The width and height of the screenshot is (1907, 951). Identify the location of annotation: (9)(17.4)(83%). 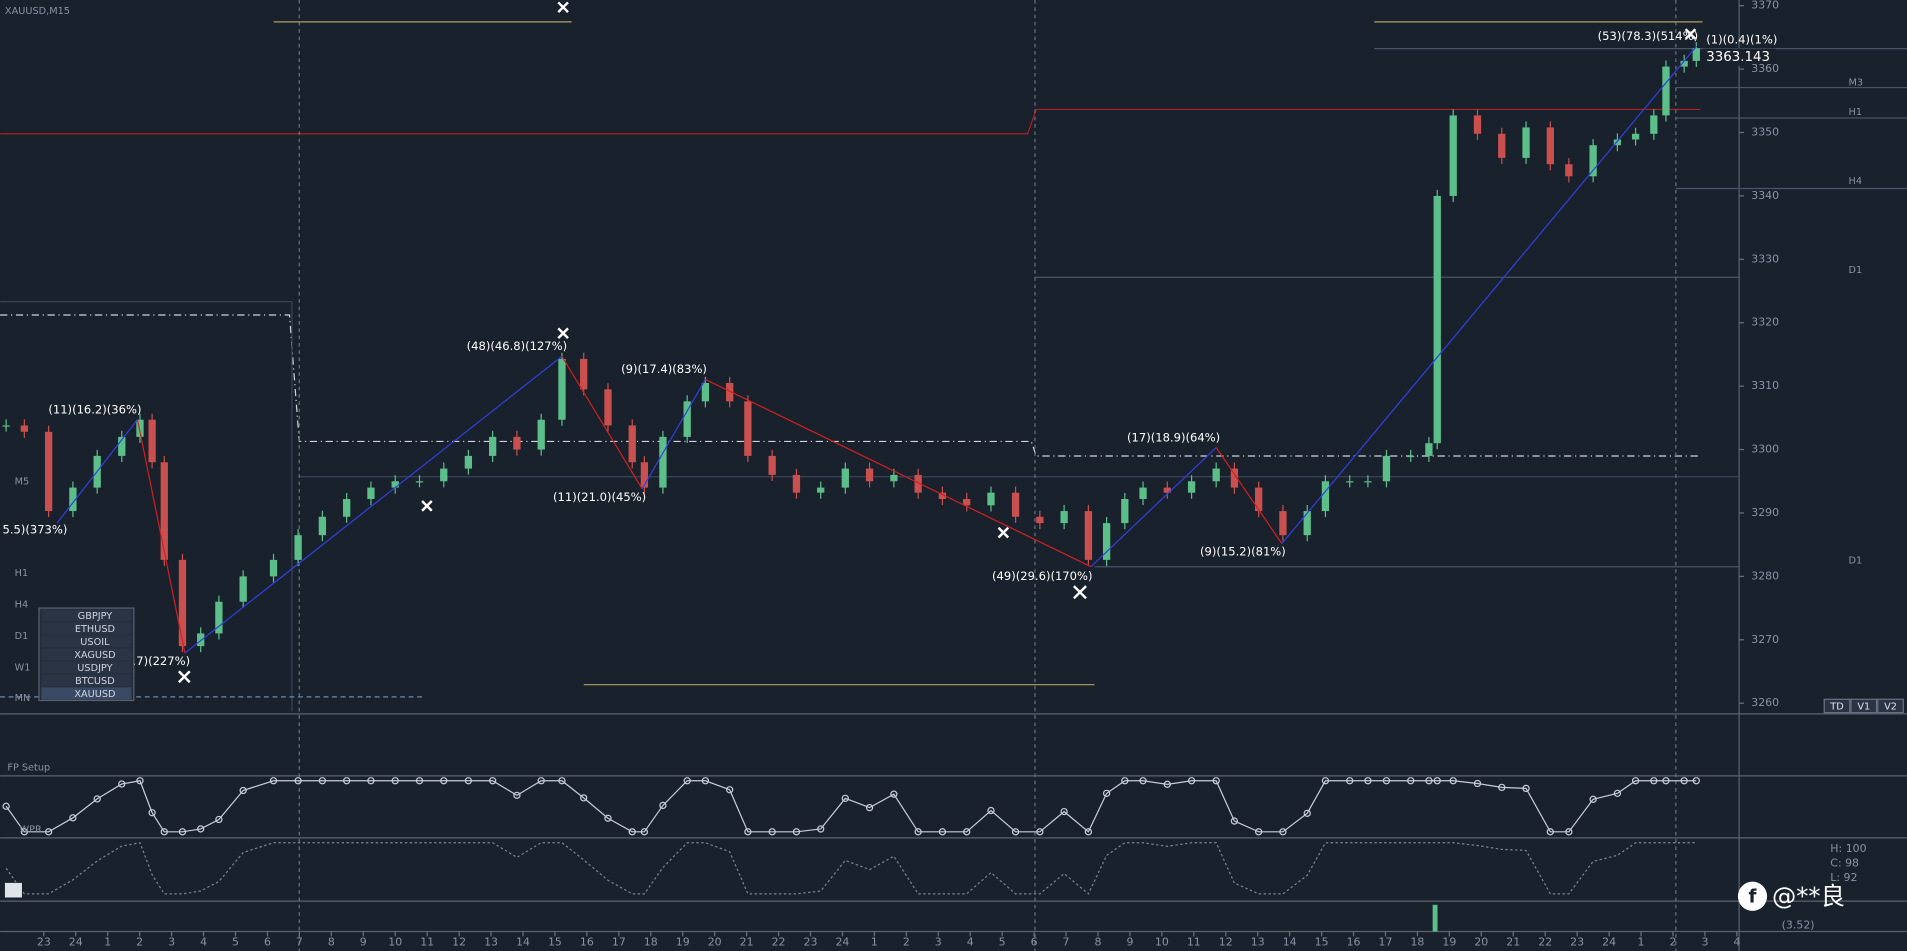
(664, 369).